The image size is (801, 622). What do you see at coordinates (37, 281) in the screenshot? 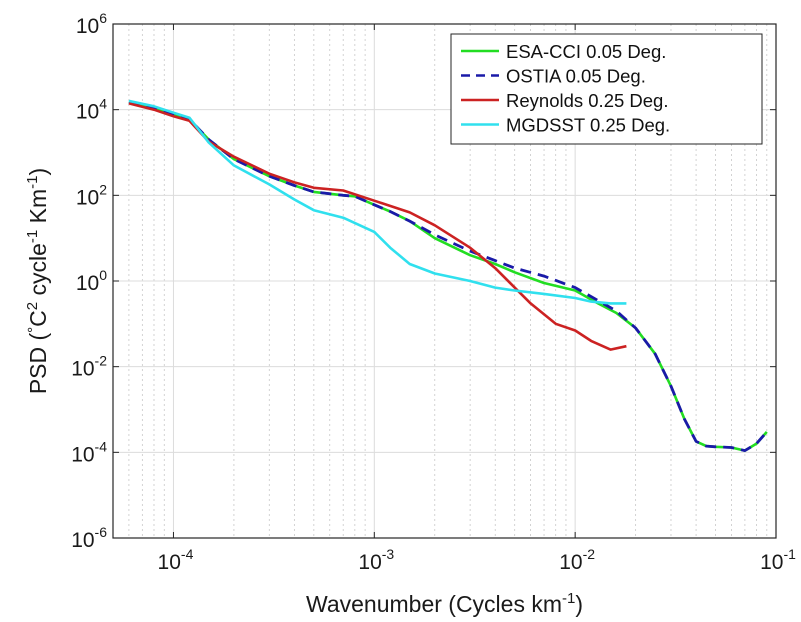
I see `y-axis-title: PSD (°C2 cycle-1 Km-1)` at bounding box center [37, 281].